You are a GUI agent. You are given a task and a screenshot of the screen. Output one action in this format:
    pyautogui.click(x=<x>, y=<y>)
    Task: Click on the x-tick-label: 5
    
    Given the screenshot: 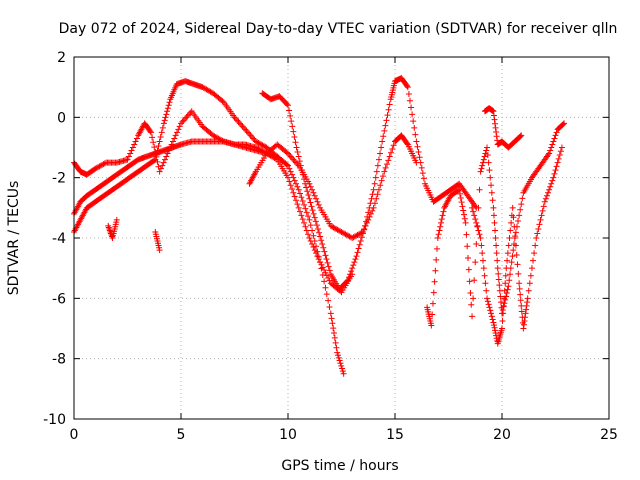 What is the action you would take?
    pyautogui.click(x=181, y=435)
    